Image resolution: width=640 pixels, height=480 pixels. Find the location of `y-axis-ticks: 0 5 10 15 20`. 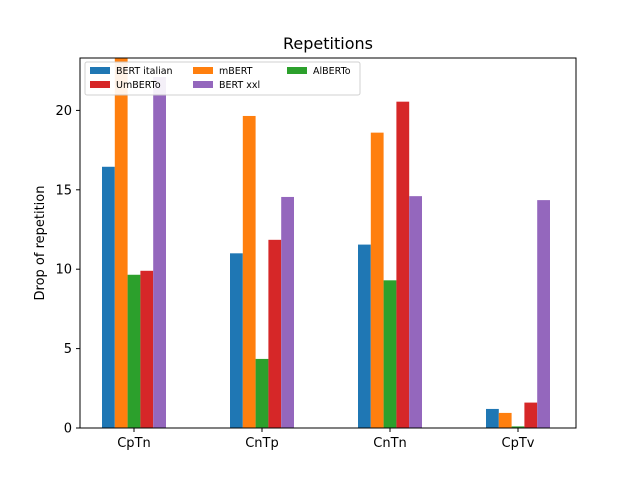

y-axis-ticks: 0 5 10 15 20 is located at coordinates (67, 270).